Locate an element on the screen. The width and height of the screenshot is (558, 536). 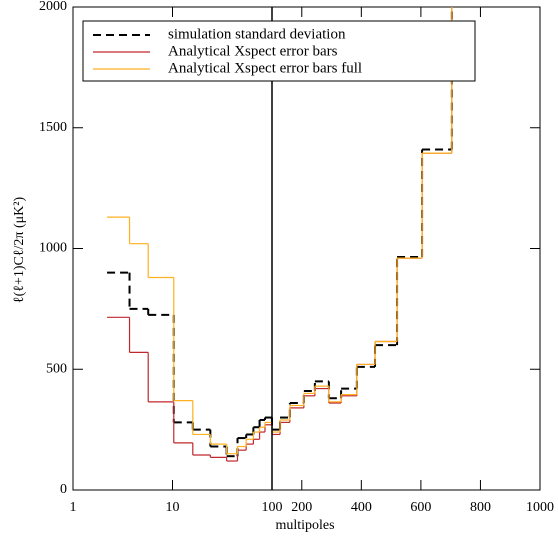
x-tick-label: 600 is located at coordinates (420, 507).